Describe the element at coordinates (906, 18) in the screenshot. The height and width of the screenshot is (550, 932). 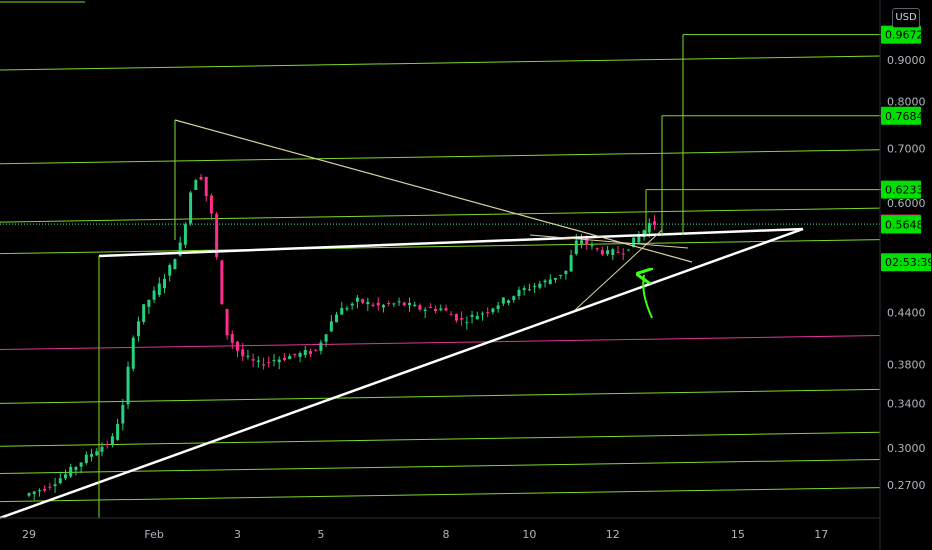
I see `currency-badge: USD` at that location.